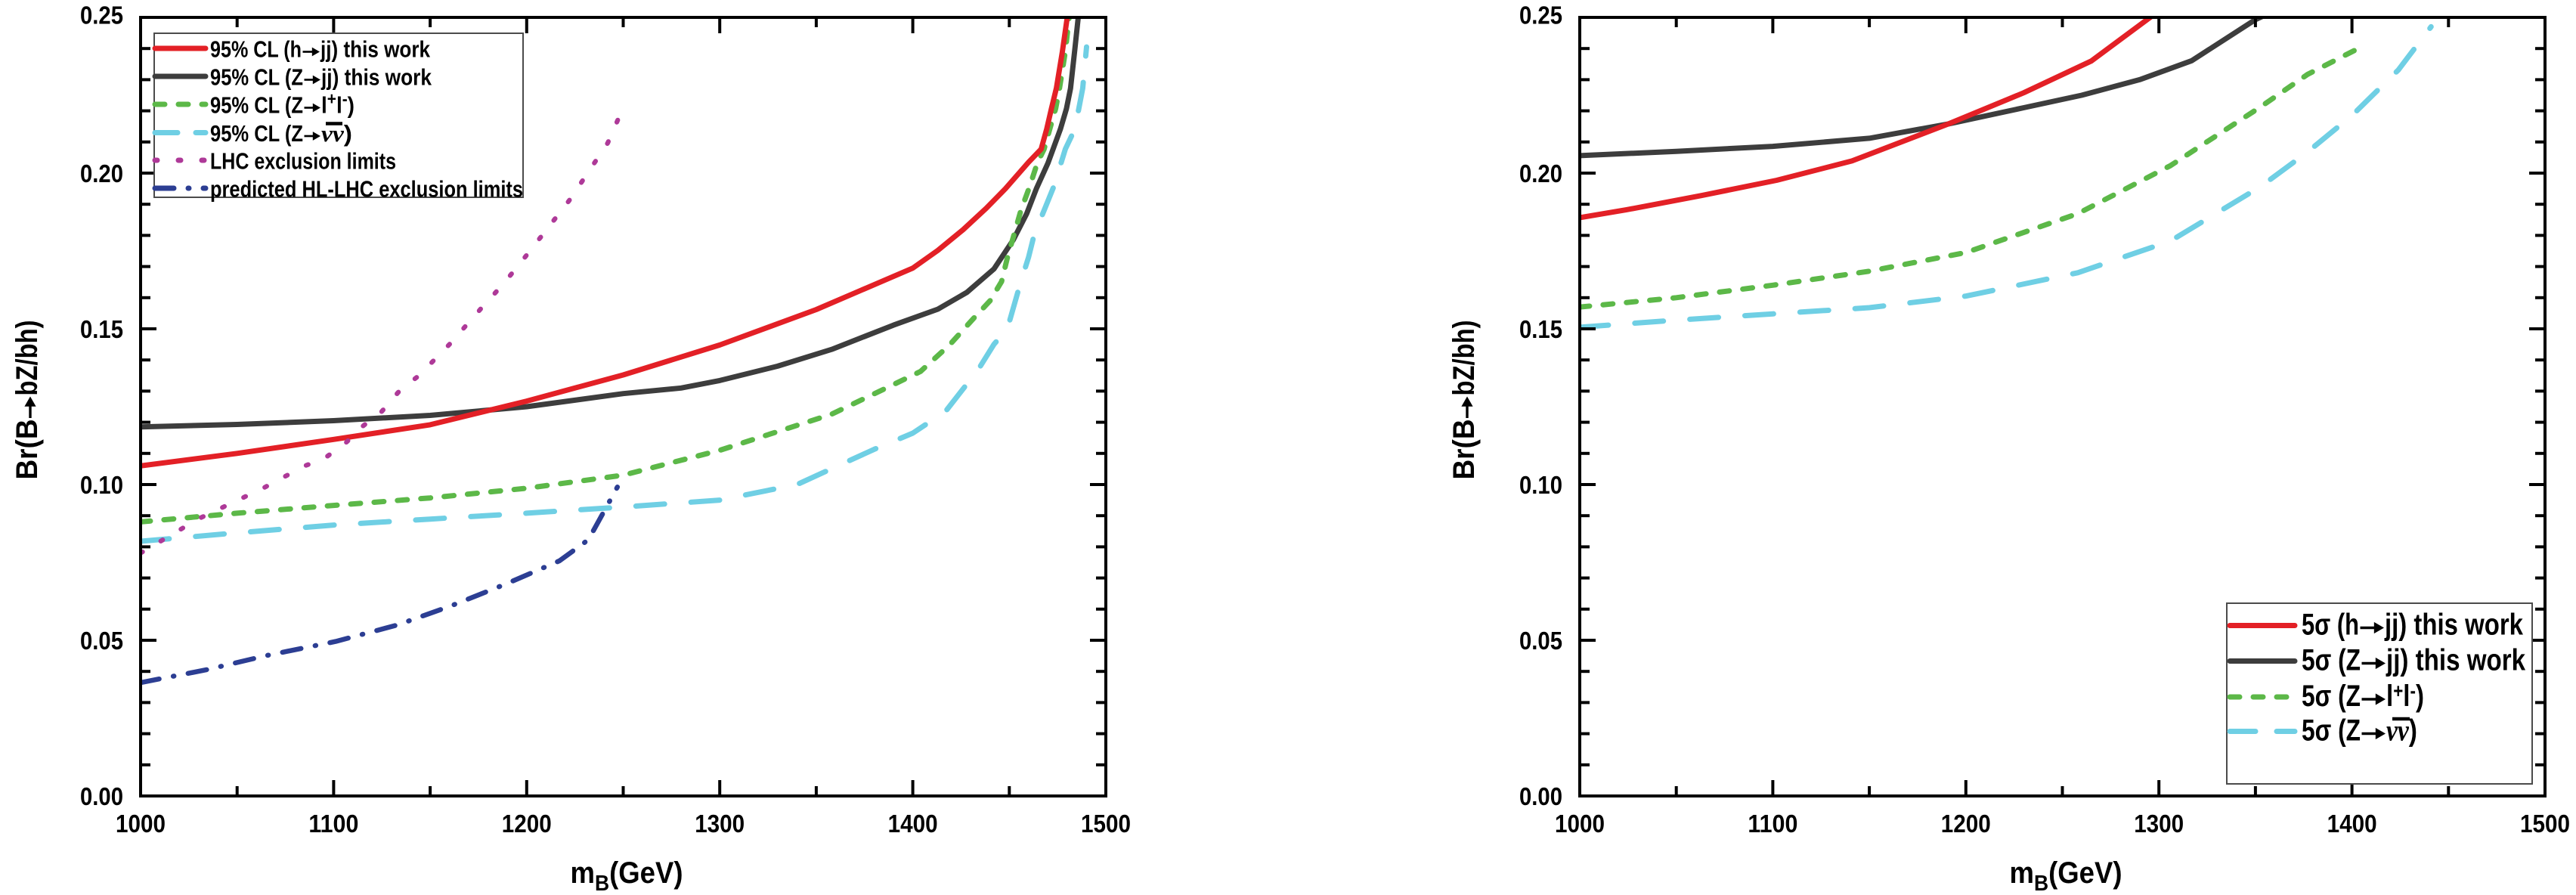 The width and height of the screenshot is (2576, 895). What do you see at coordinates (366, 189) in the screenshot?
I see `svg-text:predicted HL-LHC exclusion lim: predicted HL-LHC exclusion limits` at bounding box center [366, 189].